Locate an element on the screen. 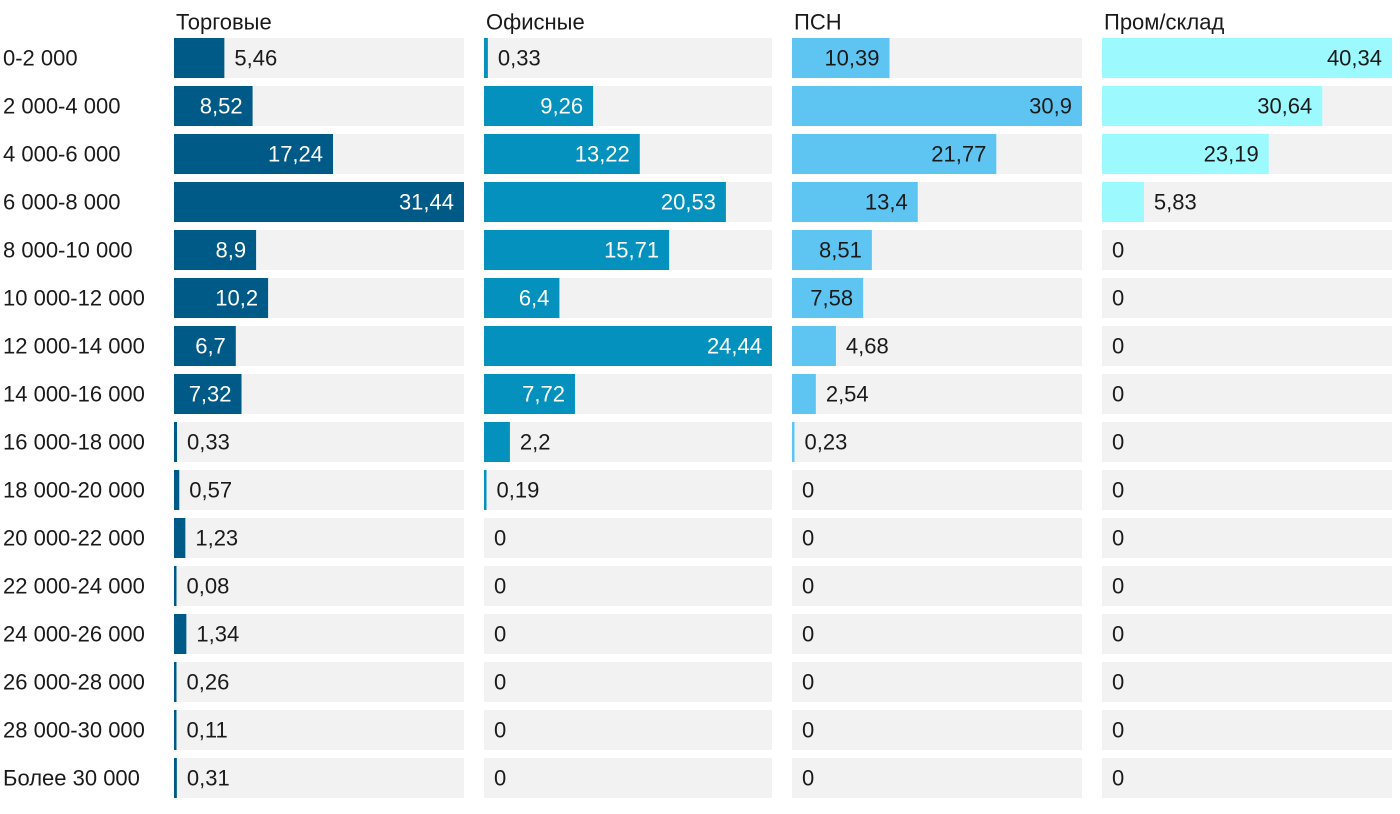  value-label: 8,9 is located at coordinates (230, 250).